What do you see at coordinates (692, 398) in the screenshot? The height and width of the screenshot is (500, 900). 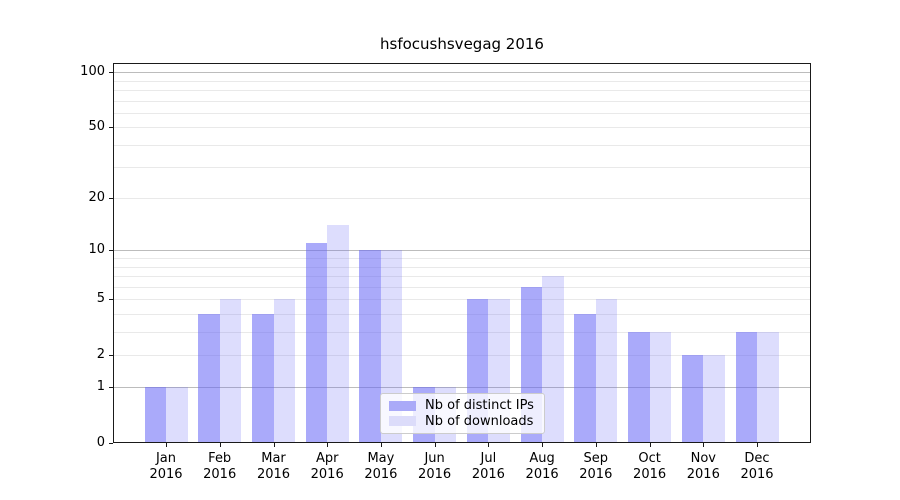 I see `bar-distinct-ips-nov` at bounding box center [692, 398].